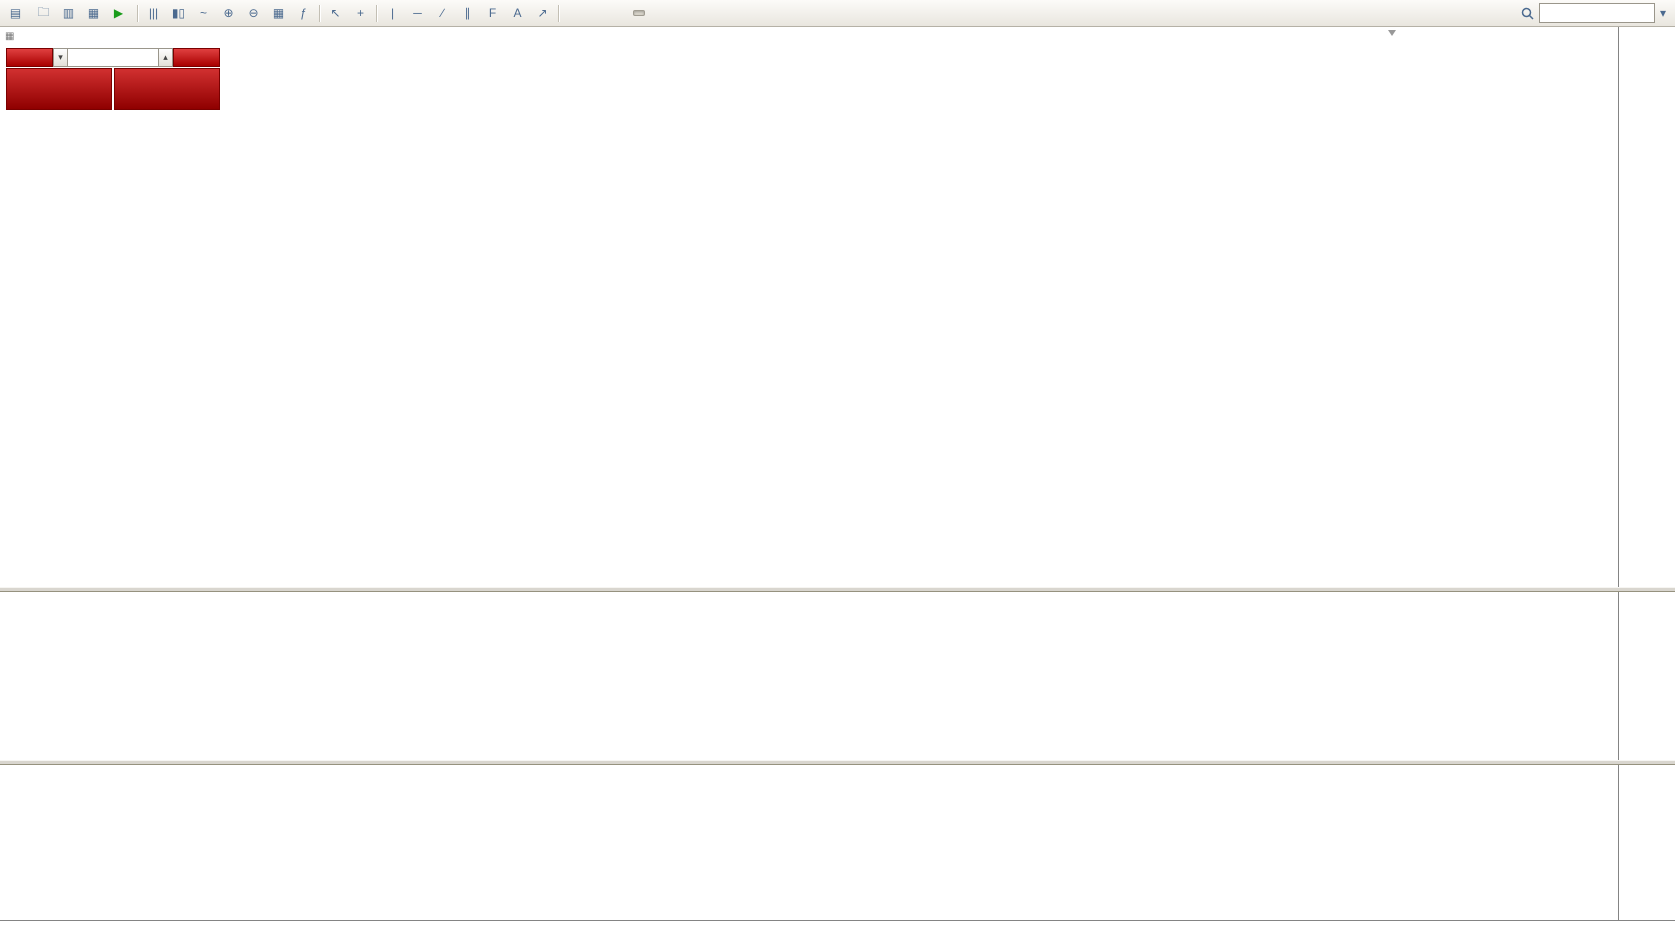  What do you see at coordinates (492, 13) in the screenshot?
I see `fibonacci-icon: F` at bounding box center [492, 13].